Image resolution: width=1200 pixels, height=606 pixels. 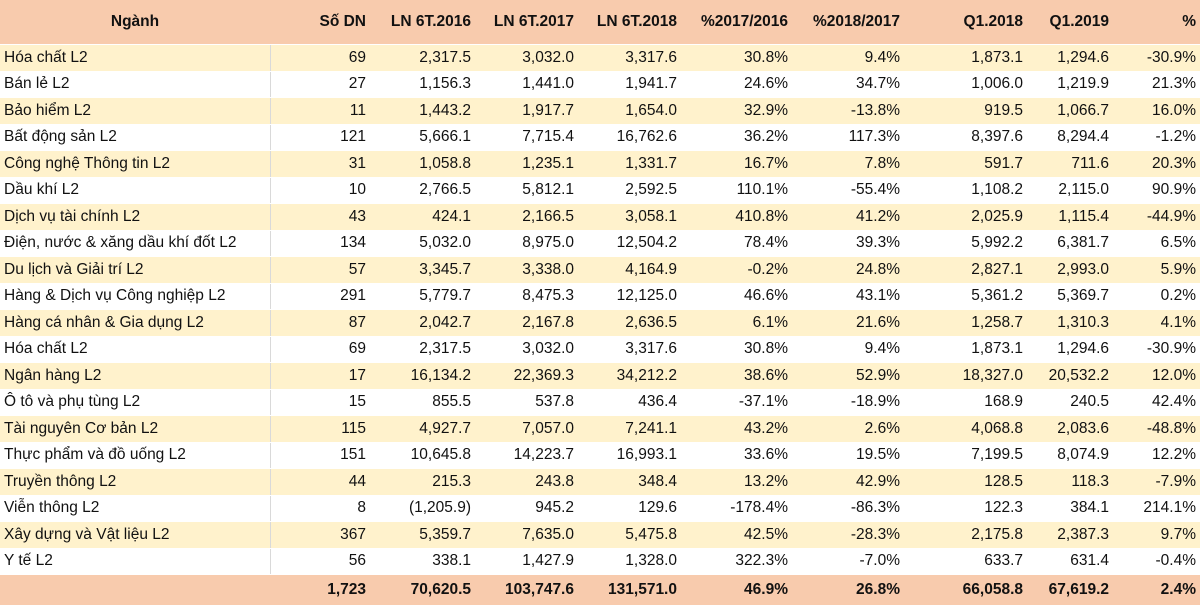 What do you see at coordinates (965, 376) in the screenshot?
I see `cell-q1-2018: 18,327.0` at bounding box center [965, 376].